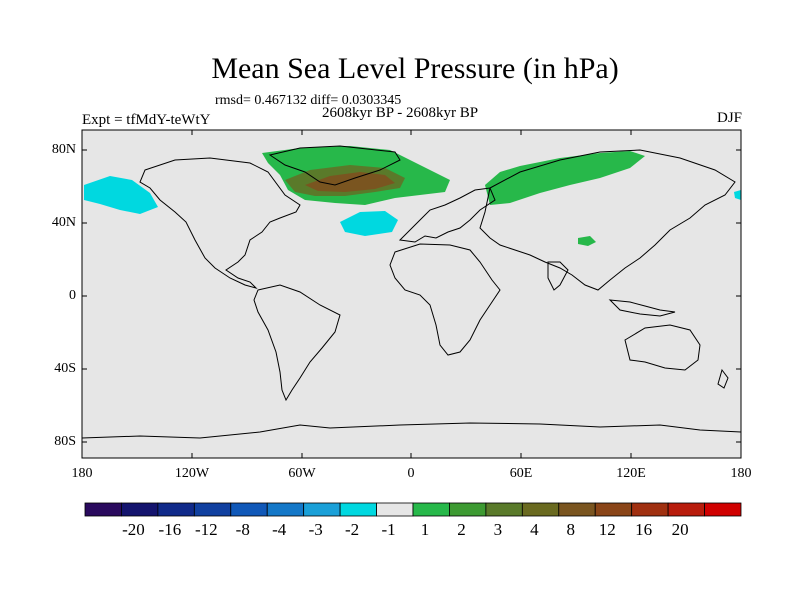 The image size is (800, 600). I want to click on colorbar-label: 4, so click(534, 529).